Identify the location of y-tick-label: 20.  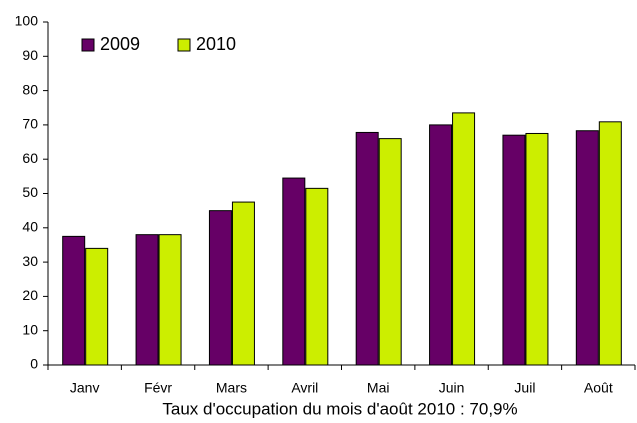
(30, 295).